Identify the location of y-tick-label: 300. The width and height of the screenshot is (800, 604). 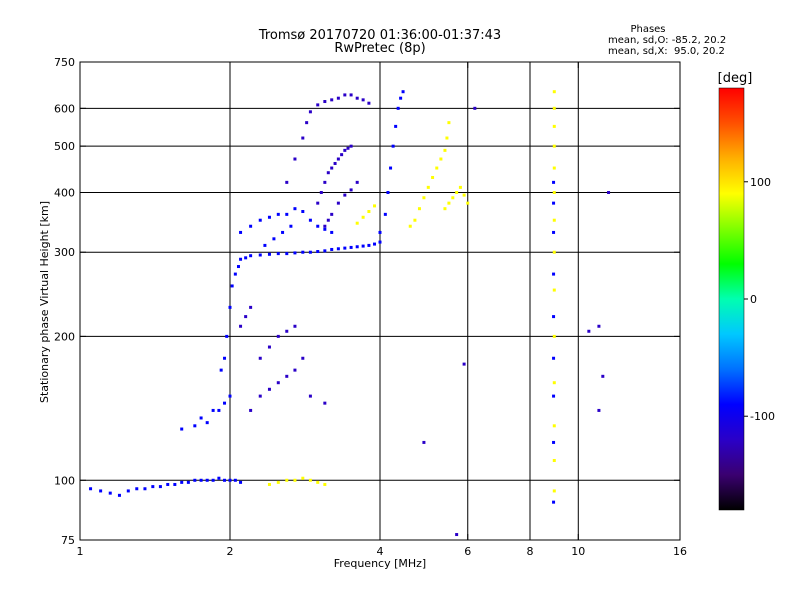
(64, 252).